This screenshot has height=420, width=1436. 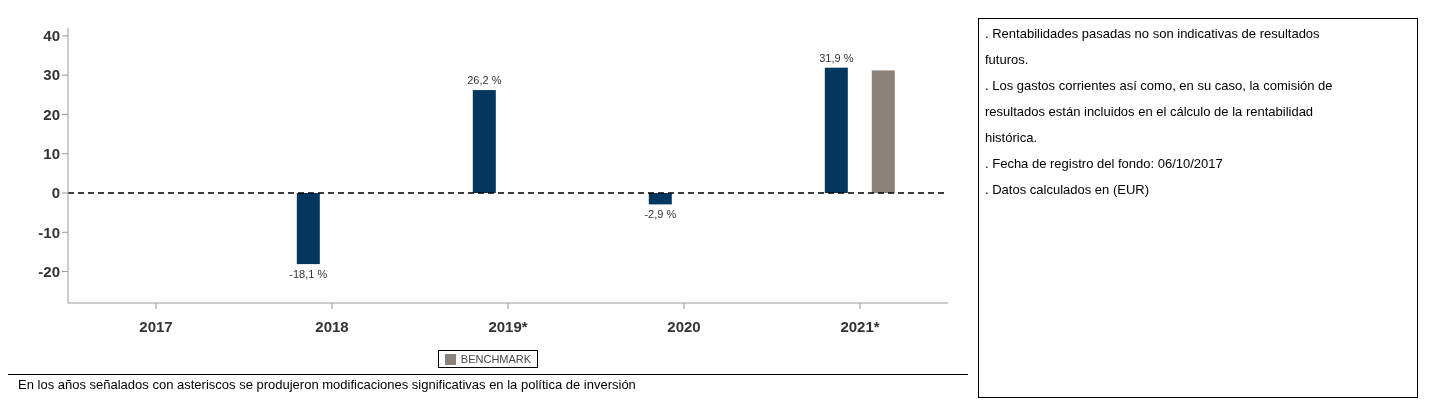 I want to click on y-tick-label: 30, so click(x=51, y=75).